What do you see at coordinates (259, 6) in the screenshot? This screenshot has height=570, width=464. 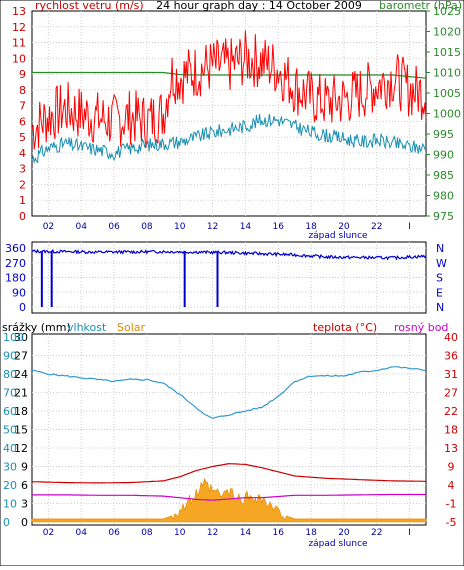 I see `chart-title: 24 hour graph day : 14 October 2009` at bounding box center [259, 6].